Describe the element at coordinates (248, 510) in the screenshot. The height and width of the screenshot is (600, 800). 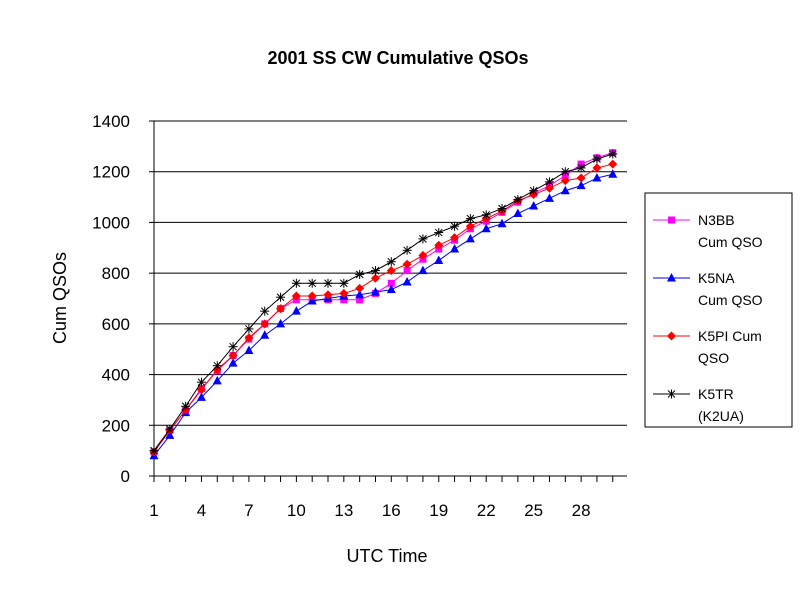
I see `x-tick-label: 7` at that location.